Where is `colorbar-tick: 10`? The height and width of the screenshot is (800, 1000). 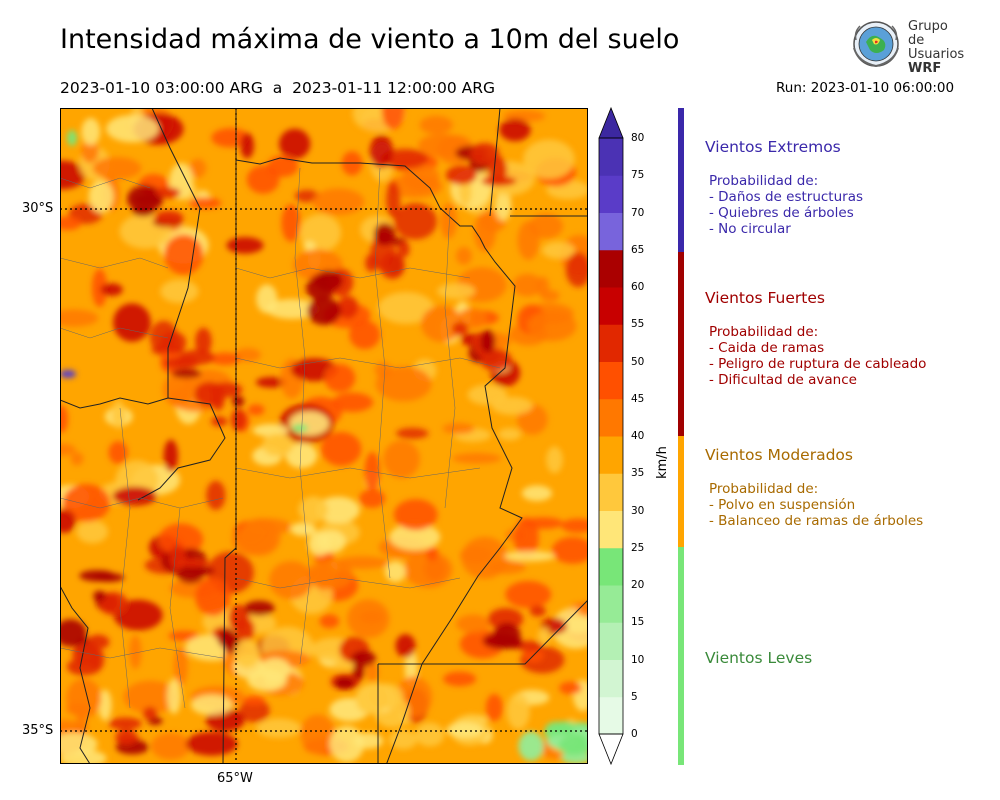
colorbar-tick: 10 is located at coordinates (638, 659).